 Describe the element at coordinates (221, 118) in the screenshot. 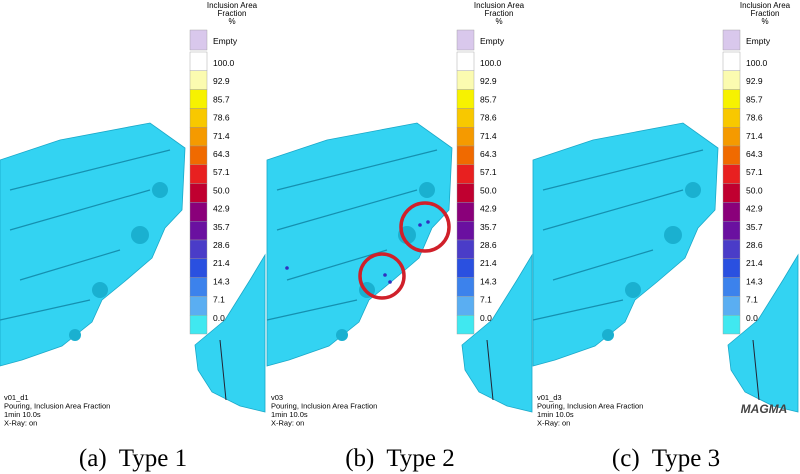

I see `legend-label: 78.6` at that location.